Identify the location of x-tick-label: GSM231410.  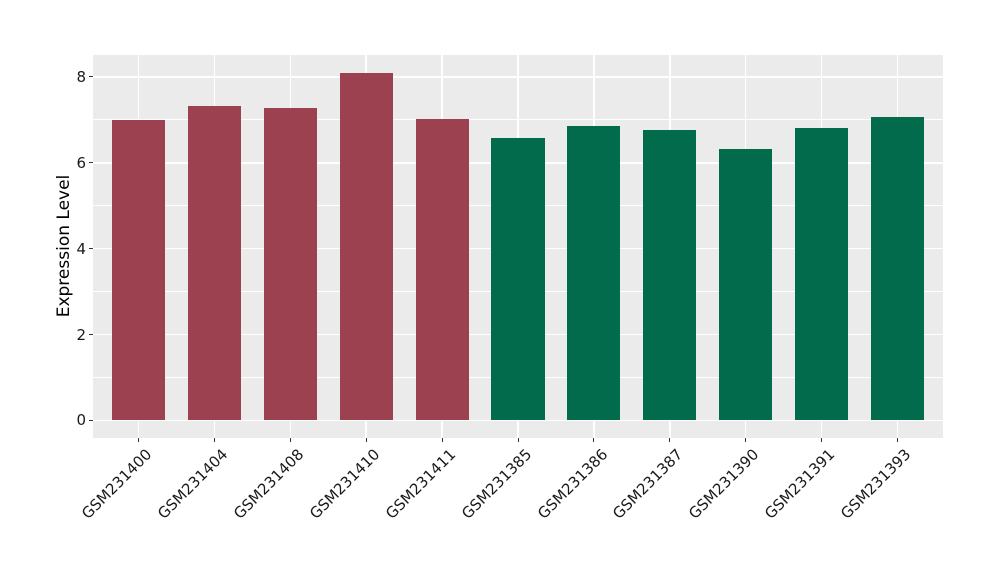
(344, 484).